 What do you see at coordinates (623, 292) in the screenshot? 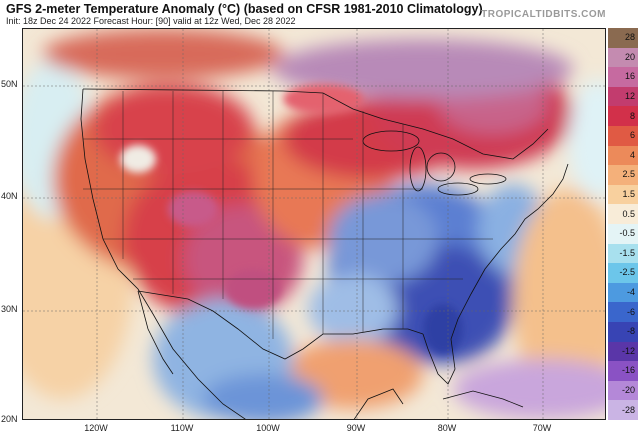
I see `colorbar-swatch: -4` at bounding box center [623, 292].